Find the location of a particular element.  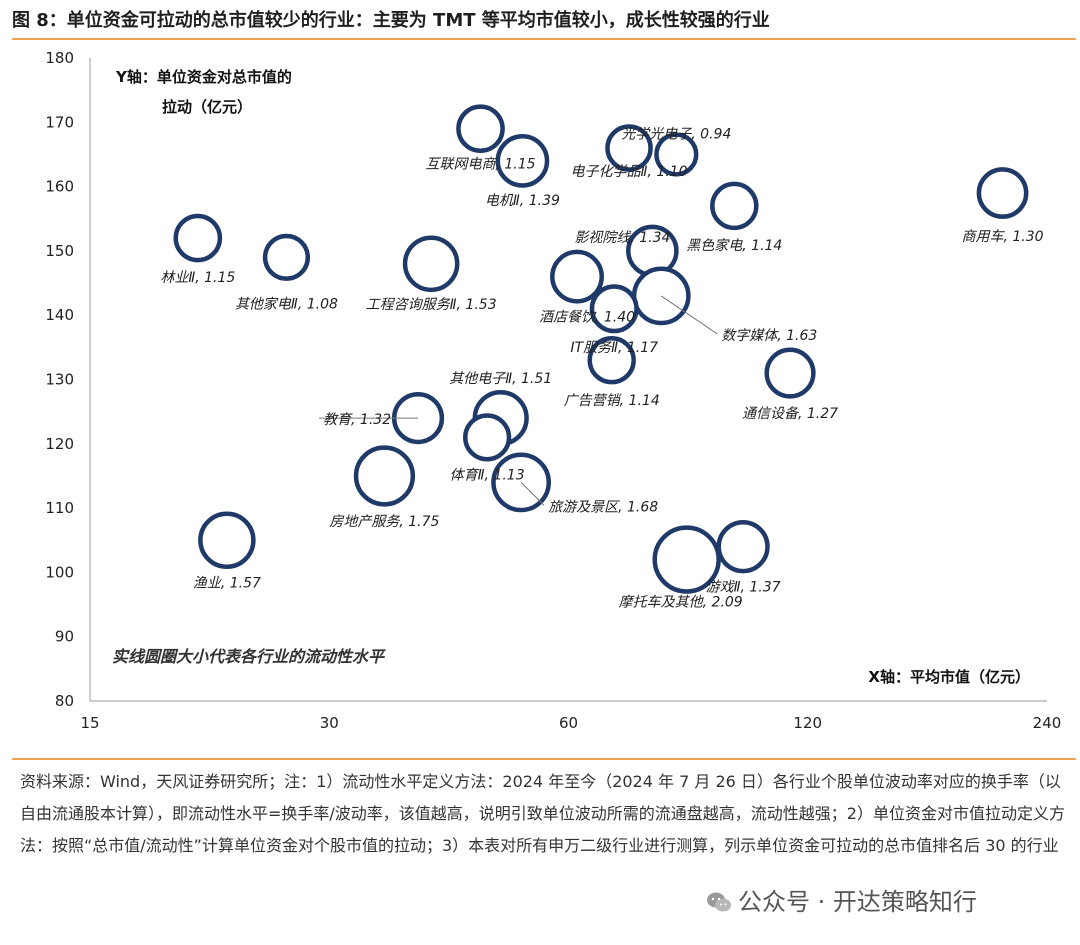

bubble-label: 电子化学品Ⅱ, 1.10 is located at coordinates (629, 172).